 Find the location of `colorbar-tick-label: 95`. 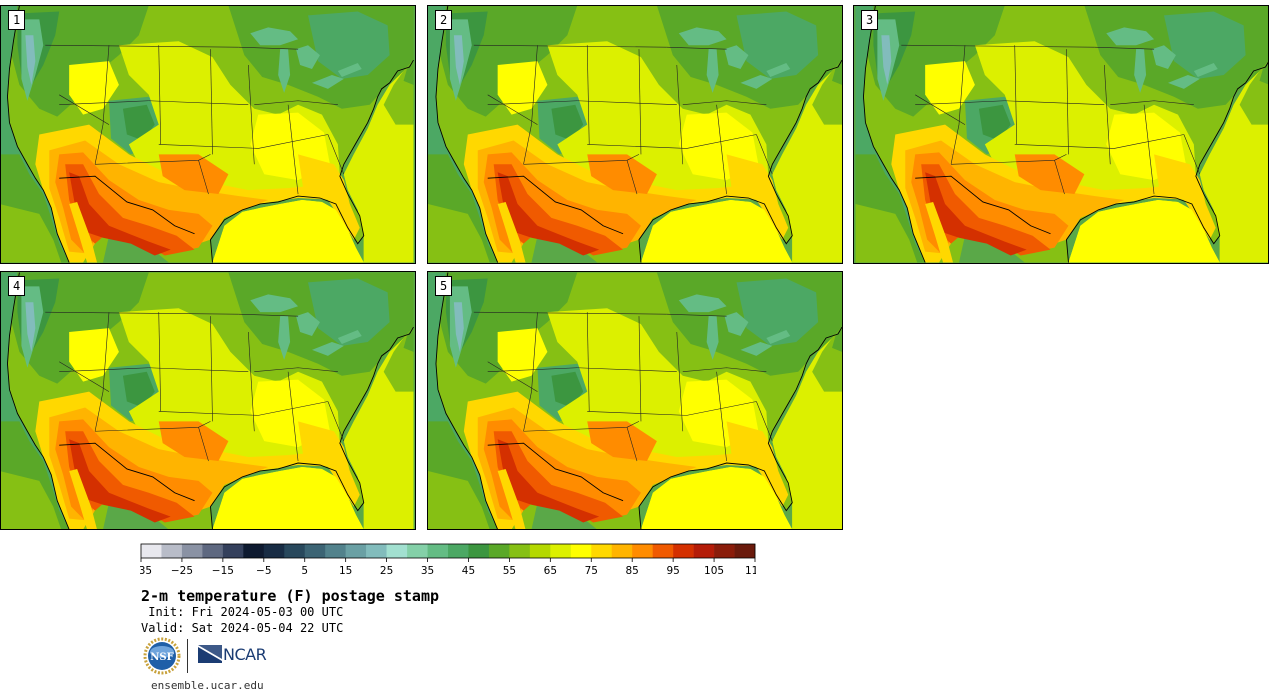

colorbar-tick-label: 95 is located at coordinates (672, 571).